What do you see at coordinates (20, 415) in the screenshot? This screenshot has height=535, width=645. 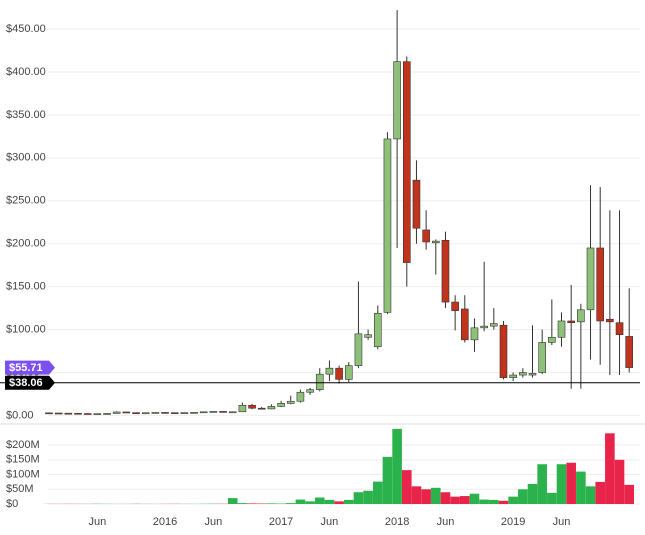 I see `y-tick-label: $0.00` at bounding box center [20, 415].